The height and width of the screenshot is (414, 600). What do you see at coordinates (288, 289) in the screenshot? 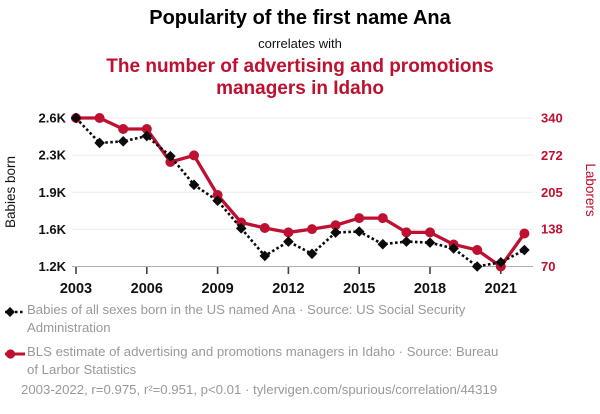
I see `svg-text: 2012` at bounding box center [288, 289].